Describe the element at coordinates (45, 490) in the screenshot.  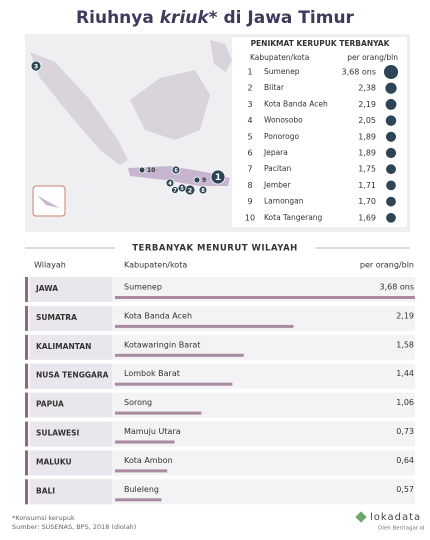
I see `region-name: BALI` at that location.